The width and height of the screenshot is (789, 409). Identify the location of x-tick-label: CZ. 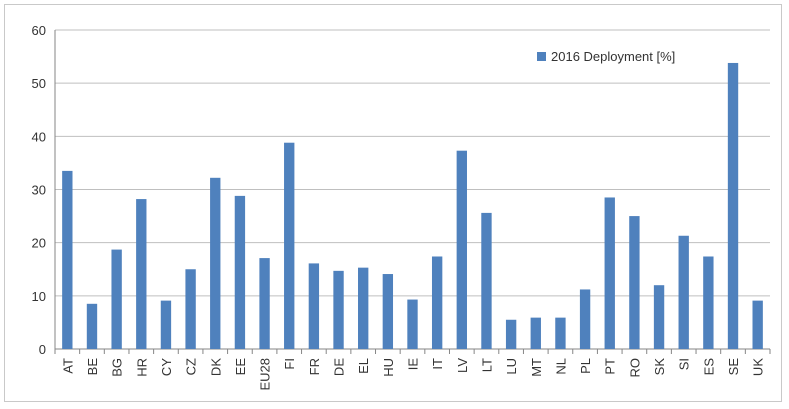
(191, 366).